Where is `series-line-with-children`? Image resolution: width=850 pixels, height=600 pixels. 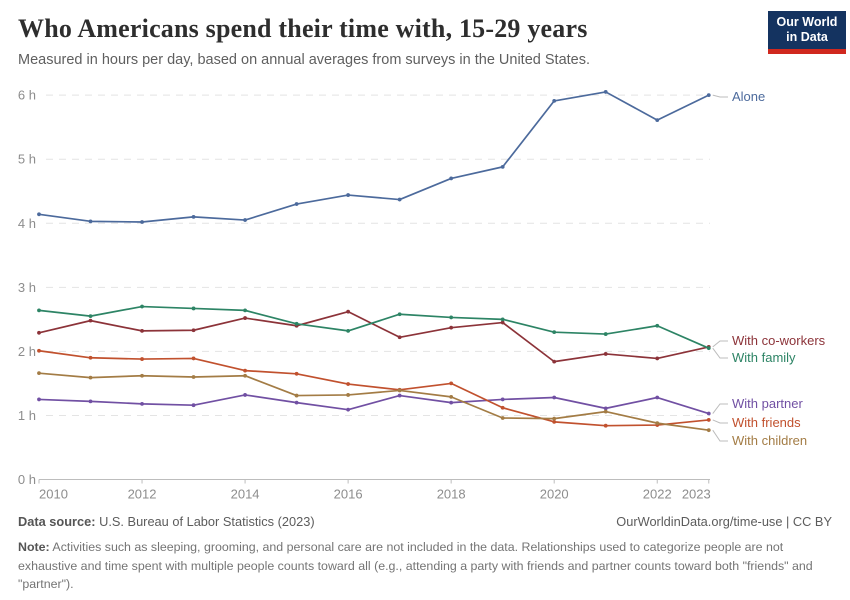
series-line-with-children is located at coordinates (373, 402).